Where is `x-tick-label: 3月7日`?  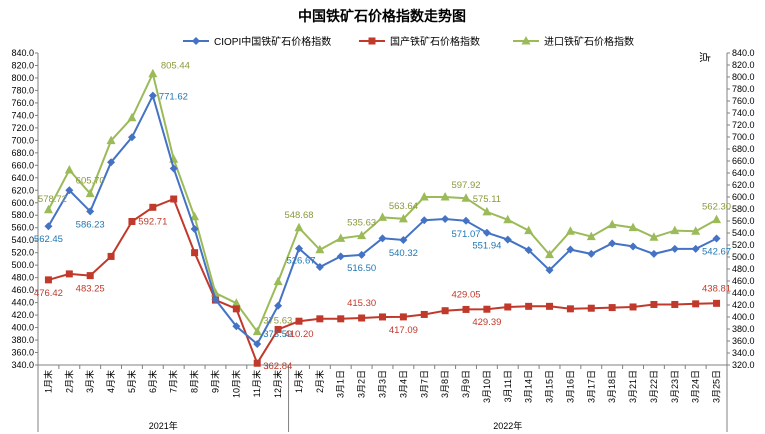
x-tick-label: 3月7日 is located at coordinates (424, 384).